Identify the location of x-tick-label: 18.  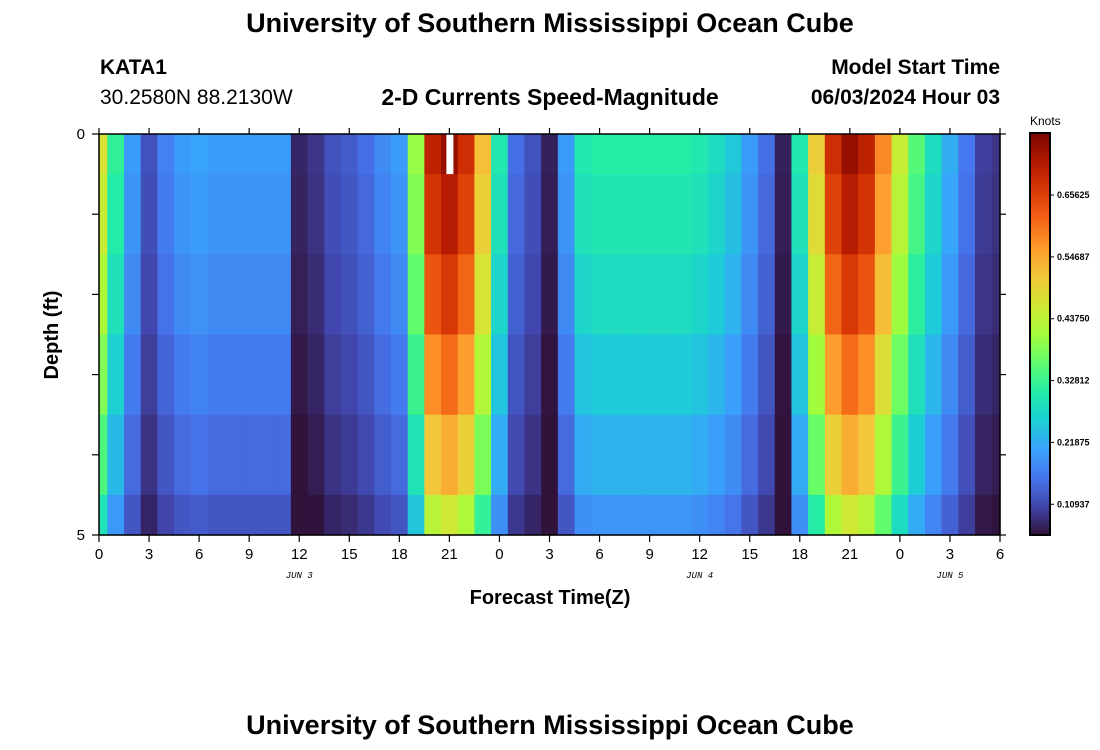
(799, 554).